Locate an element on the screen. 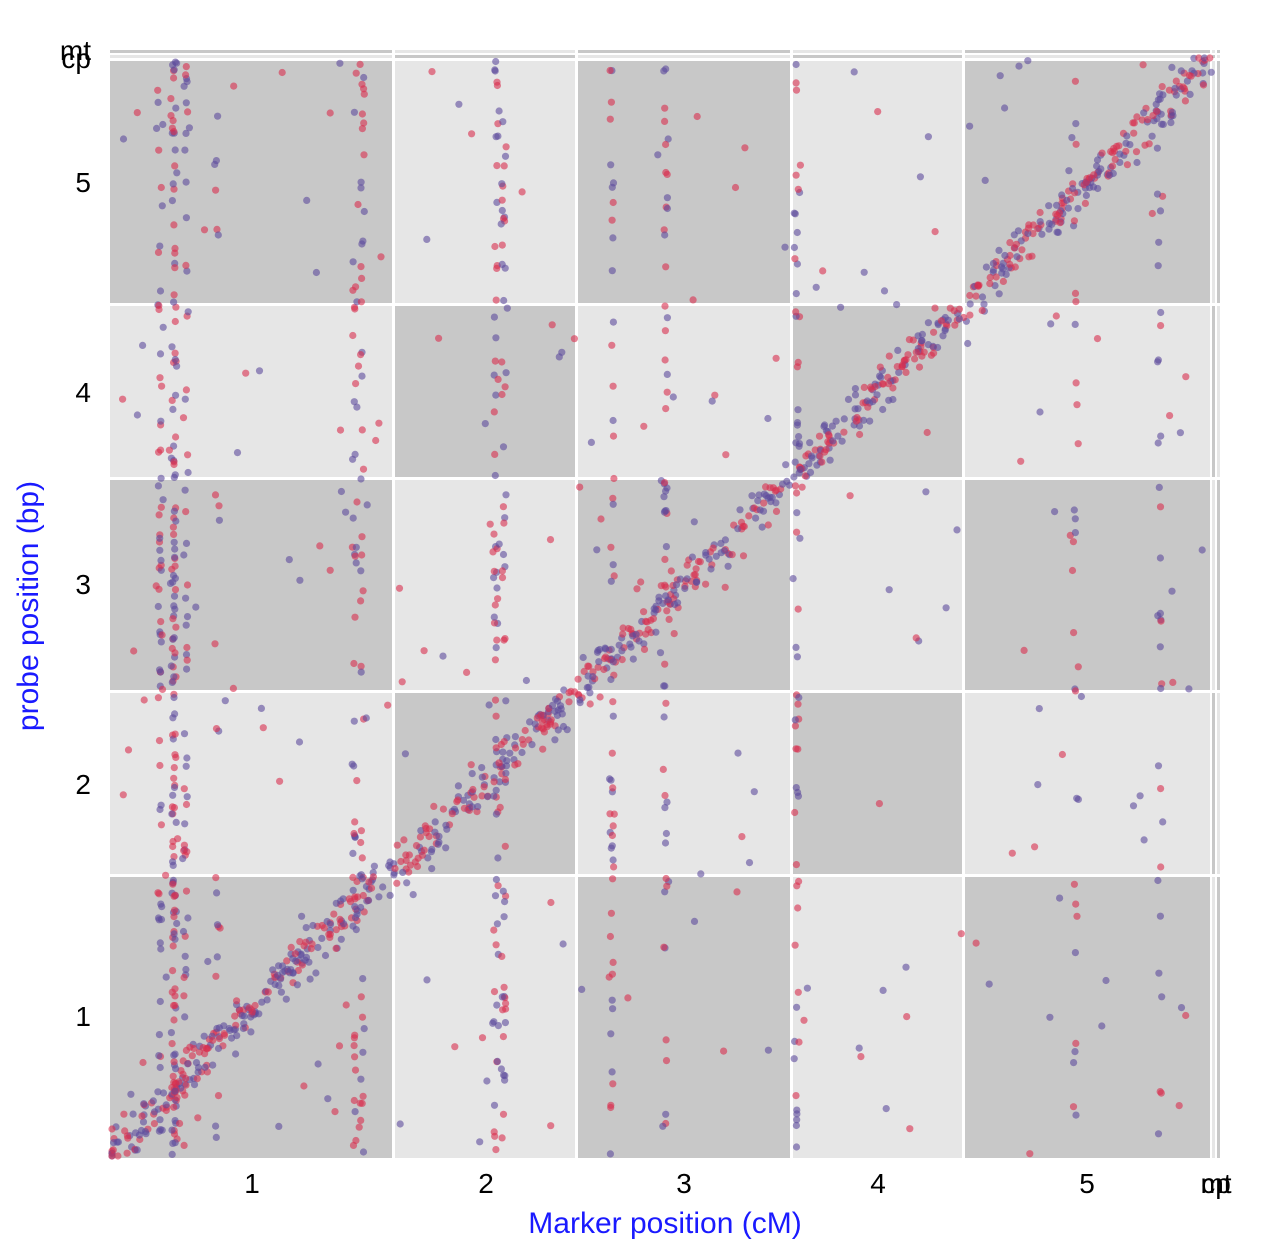 This screenshot has height=1258, width=1284. y-tick-label: 1 is located at coordinates (83, 1016).